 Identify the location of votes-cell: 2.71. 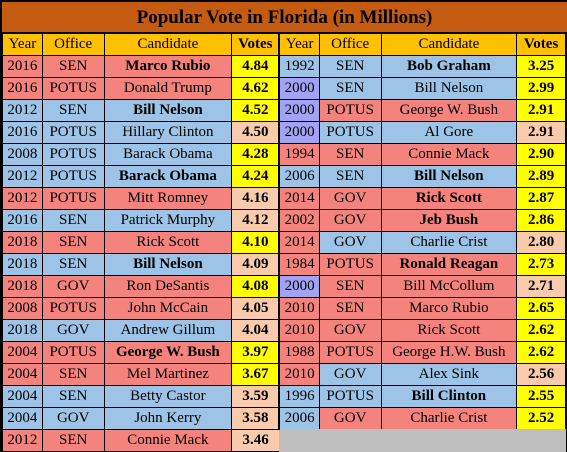
(541, 286).